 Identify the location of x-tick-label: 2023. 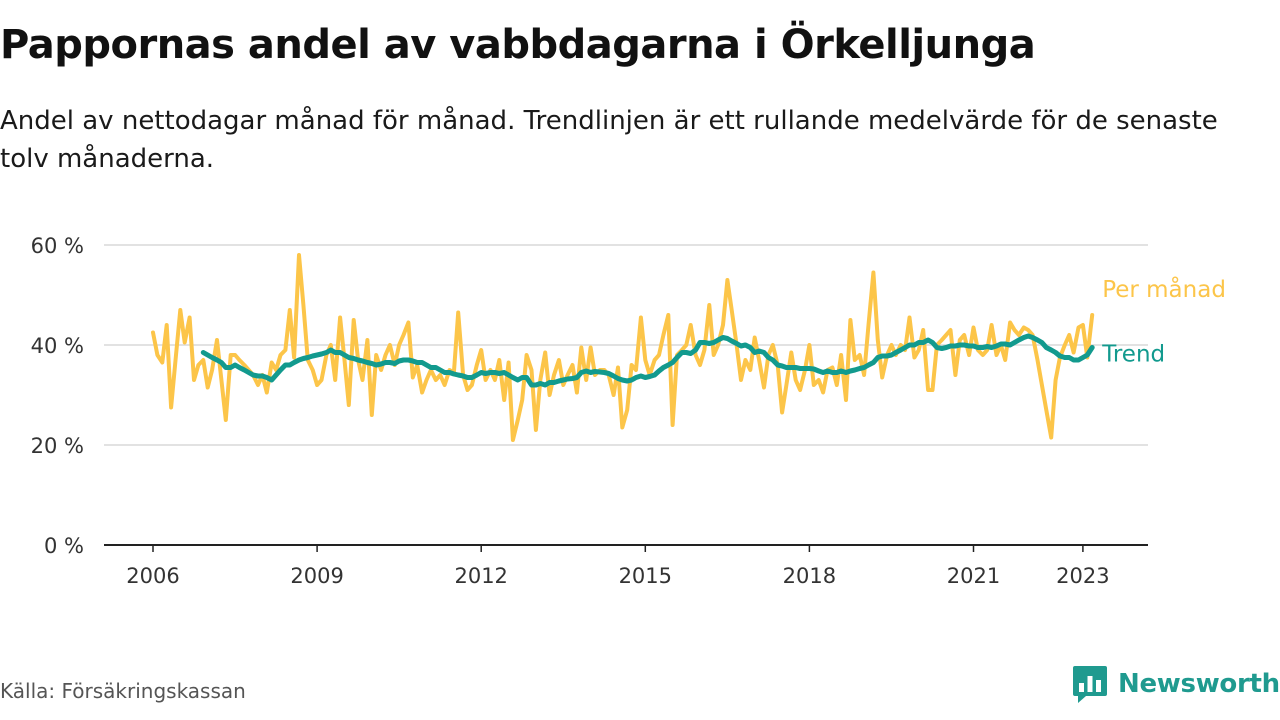
(1082, 576).